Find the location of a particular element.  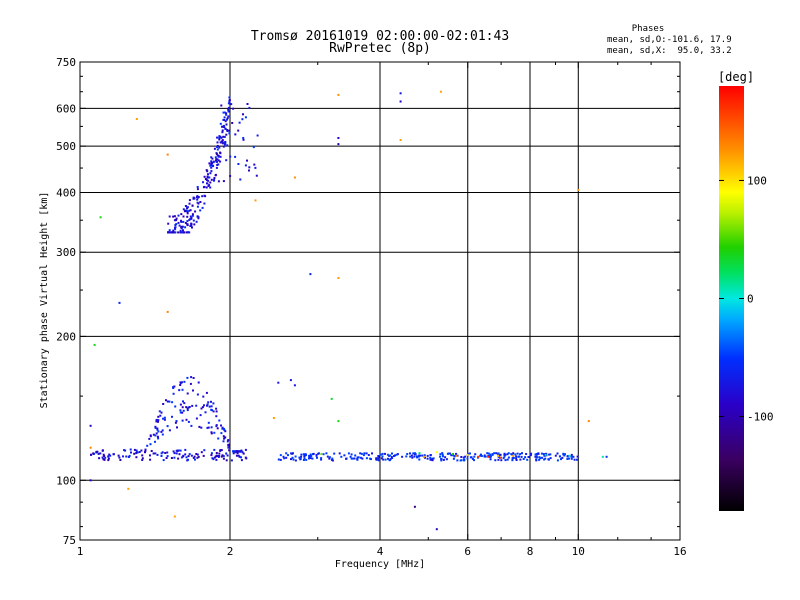

x-tick-label: 16 is located at coordinates (679, 551).